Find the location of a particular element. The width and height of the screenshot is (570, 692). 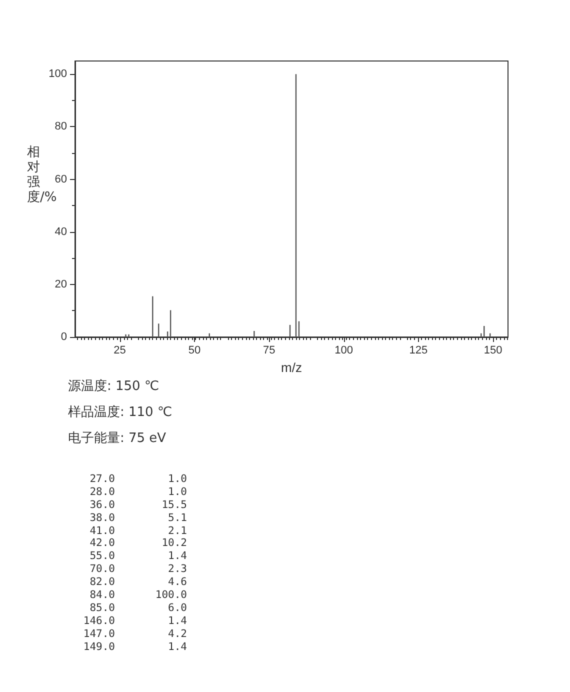

text: 82.0 4.6 is located at coordinates (138, 582).